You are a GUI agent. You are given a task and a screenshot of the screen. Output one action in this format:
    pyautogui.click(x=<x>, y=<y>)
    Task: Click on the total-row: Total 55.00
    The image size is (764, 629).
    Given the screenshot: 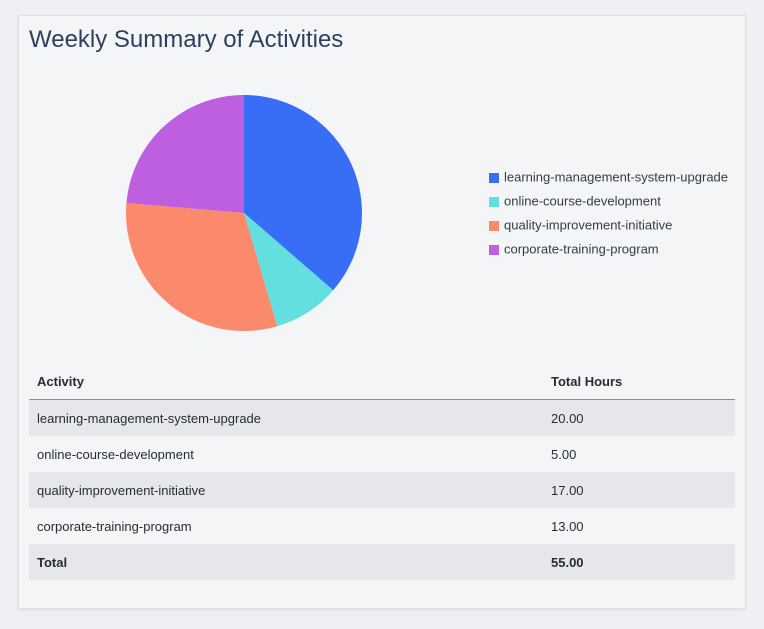 What is the action you would take?
    pyautogui.click(x=382, y=562)
    